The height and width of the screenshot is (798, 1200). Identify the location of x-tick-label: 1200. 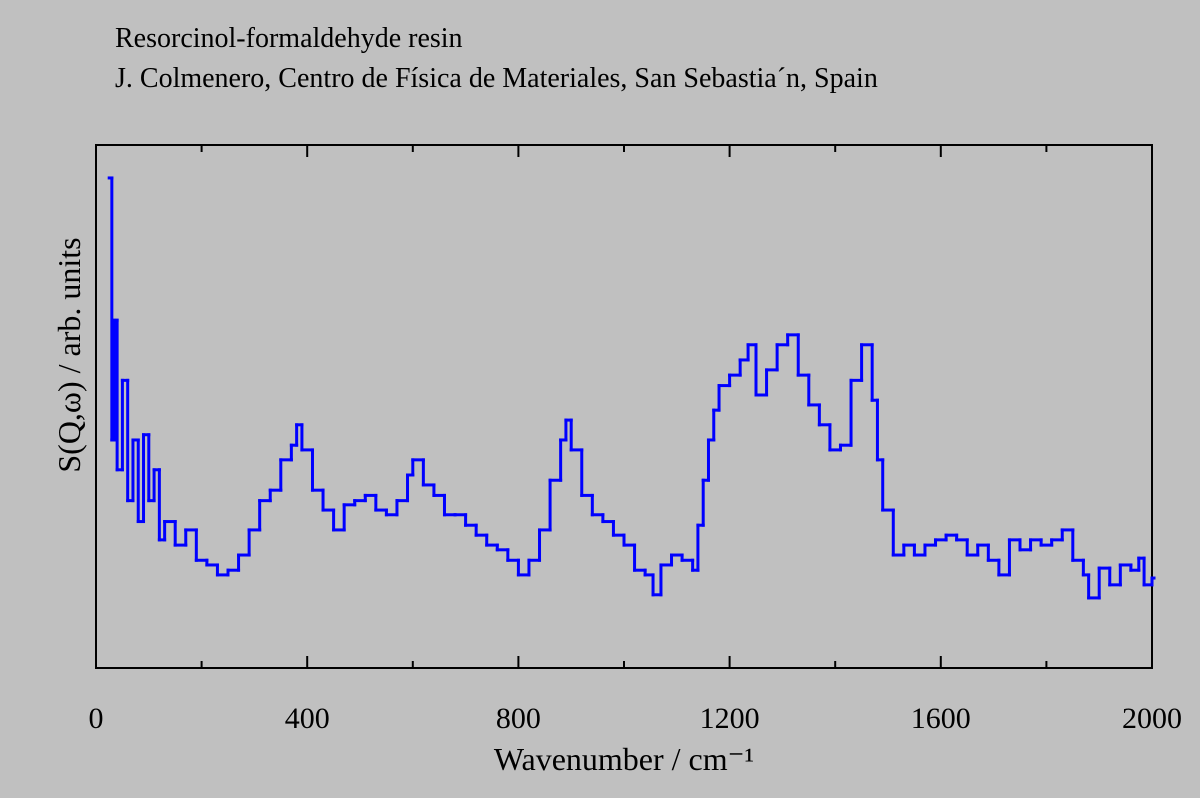
(730, 718).